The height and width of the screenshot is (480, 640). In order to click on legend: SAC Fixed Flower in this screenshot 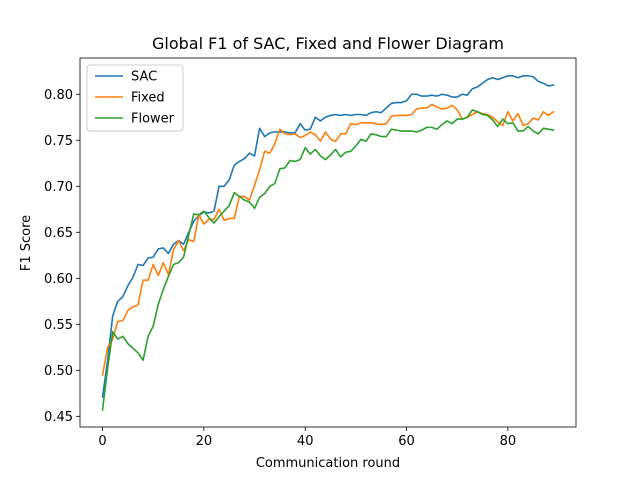, I will do `click(135, 98)`.